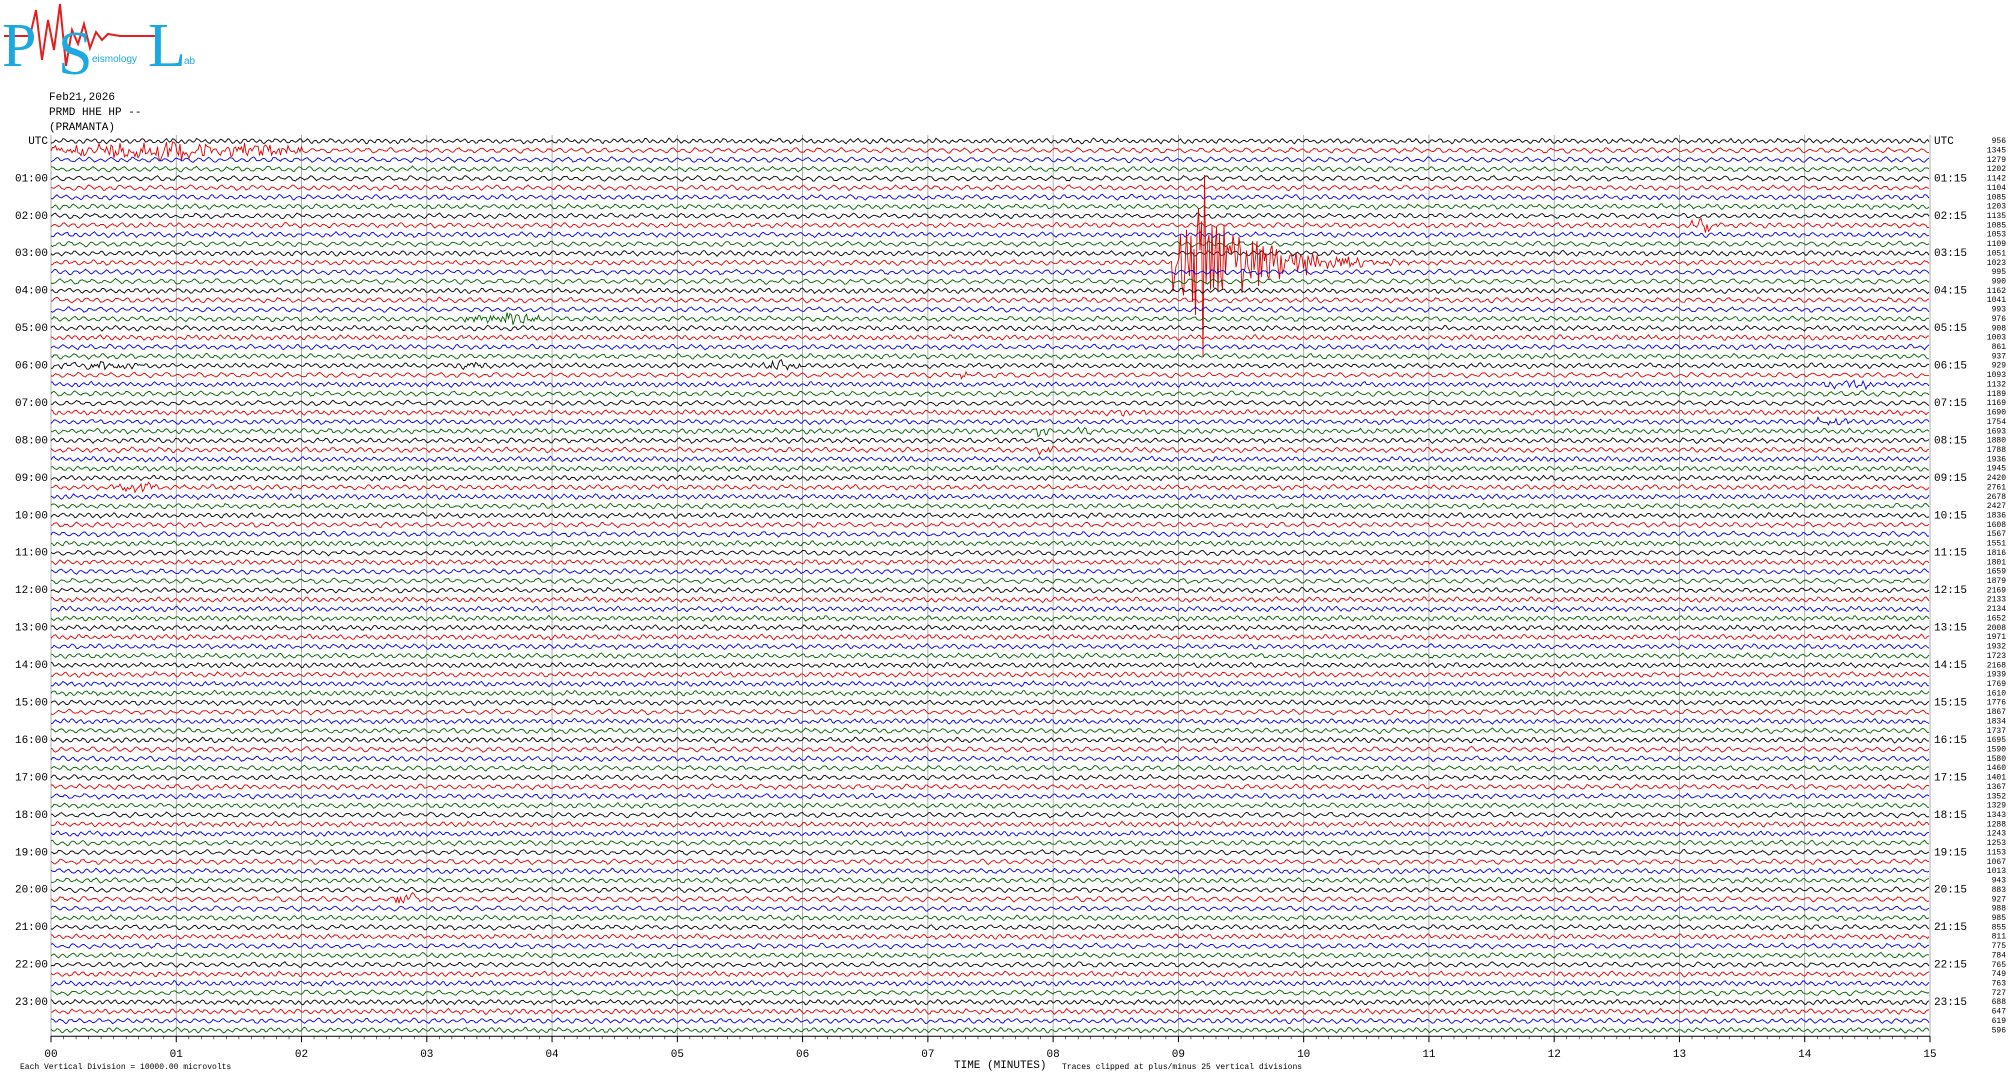 Image resolution: width=2010 pixels, height=1080 pixels. Describe the element at coordinates (1996, 150) in the screenshot. I see `scale-label: 1345` at that location.